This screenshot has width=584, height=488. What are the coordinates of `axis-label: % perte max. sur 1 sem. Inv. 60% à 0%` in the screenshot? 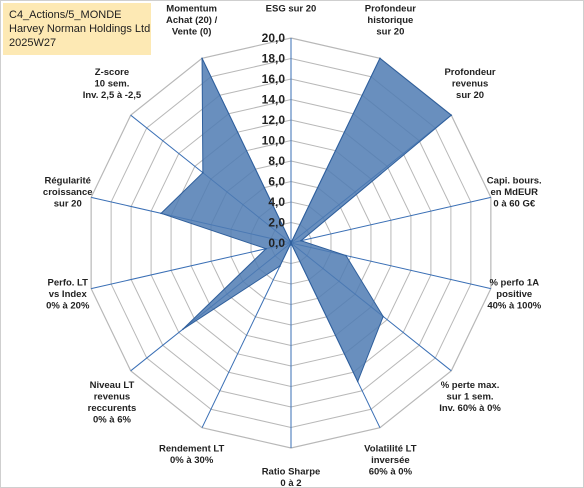 It's located at (470, 397).